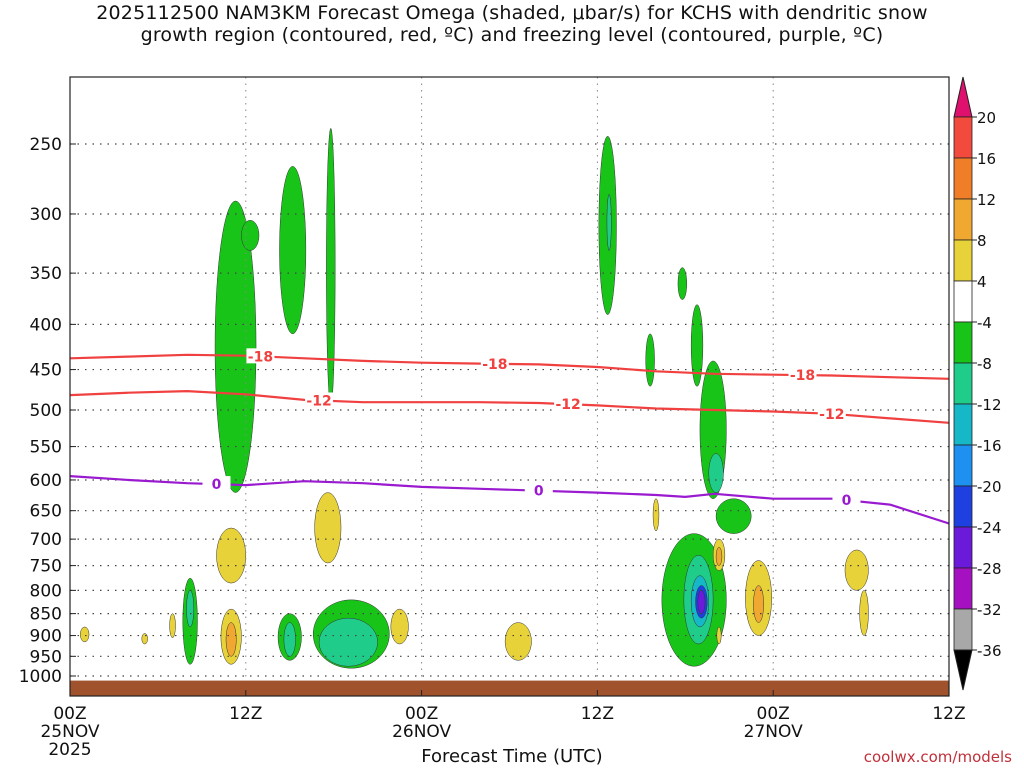 The image size is (1024, 768). Describe the element at coordinates (989, 528) in the screenshot. I see `colorbar-label-10: -24` at that location.